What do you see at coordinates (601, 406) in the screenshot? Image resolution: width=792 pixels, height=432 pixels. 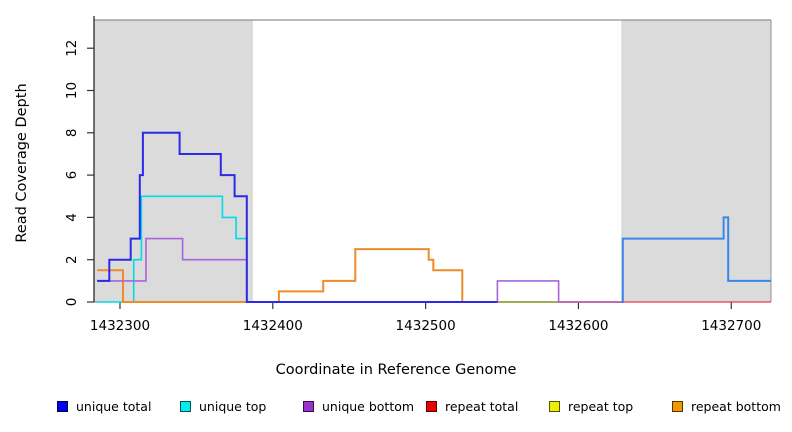 I see `legend-label: repeat top` at bounding box center [601, 406].